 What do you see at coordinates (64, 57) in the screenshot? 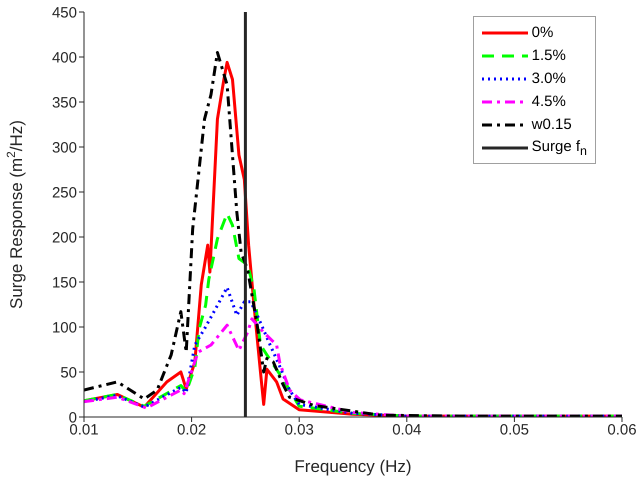
I see `y-tick-label: 400` at bounding box center [64, 57].